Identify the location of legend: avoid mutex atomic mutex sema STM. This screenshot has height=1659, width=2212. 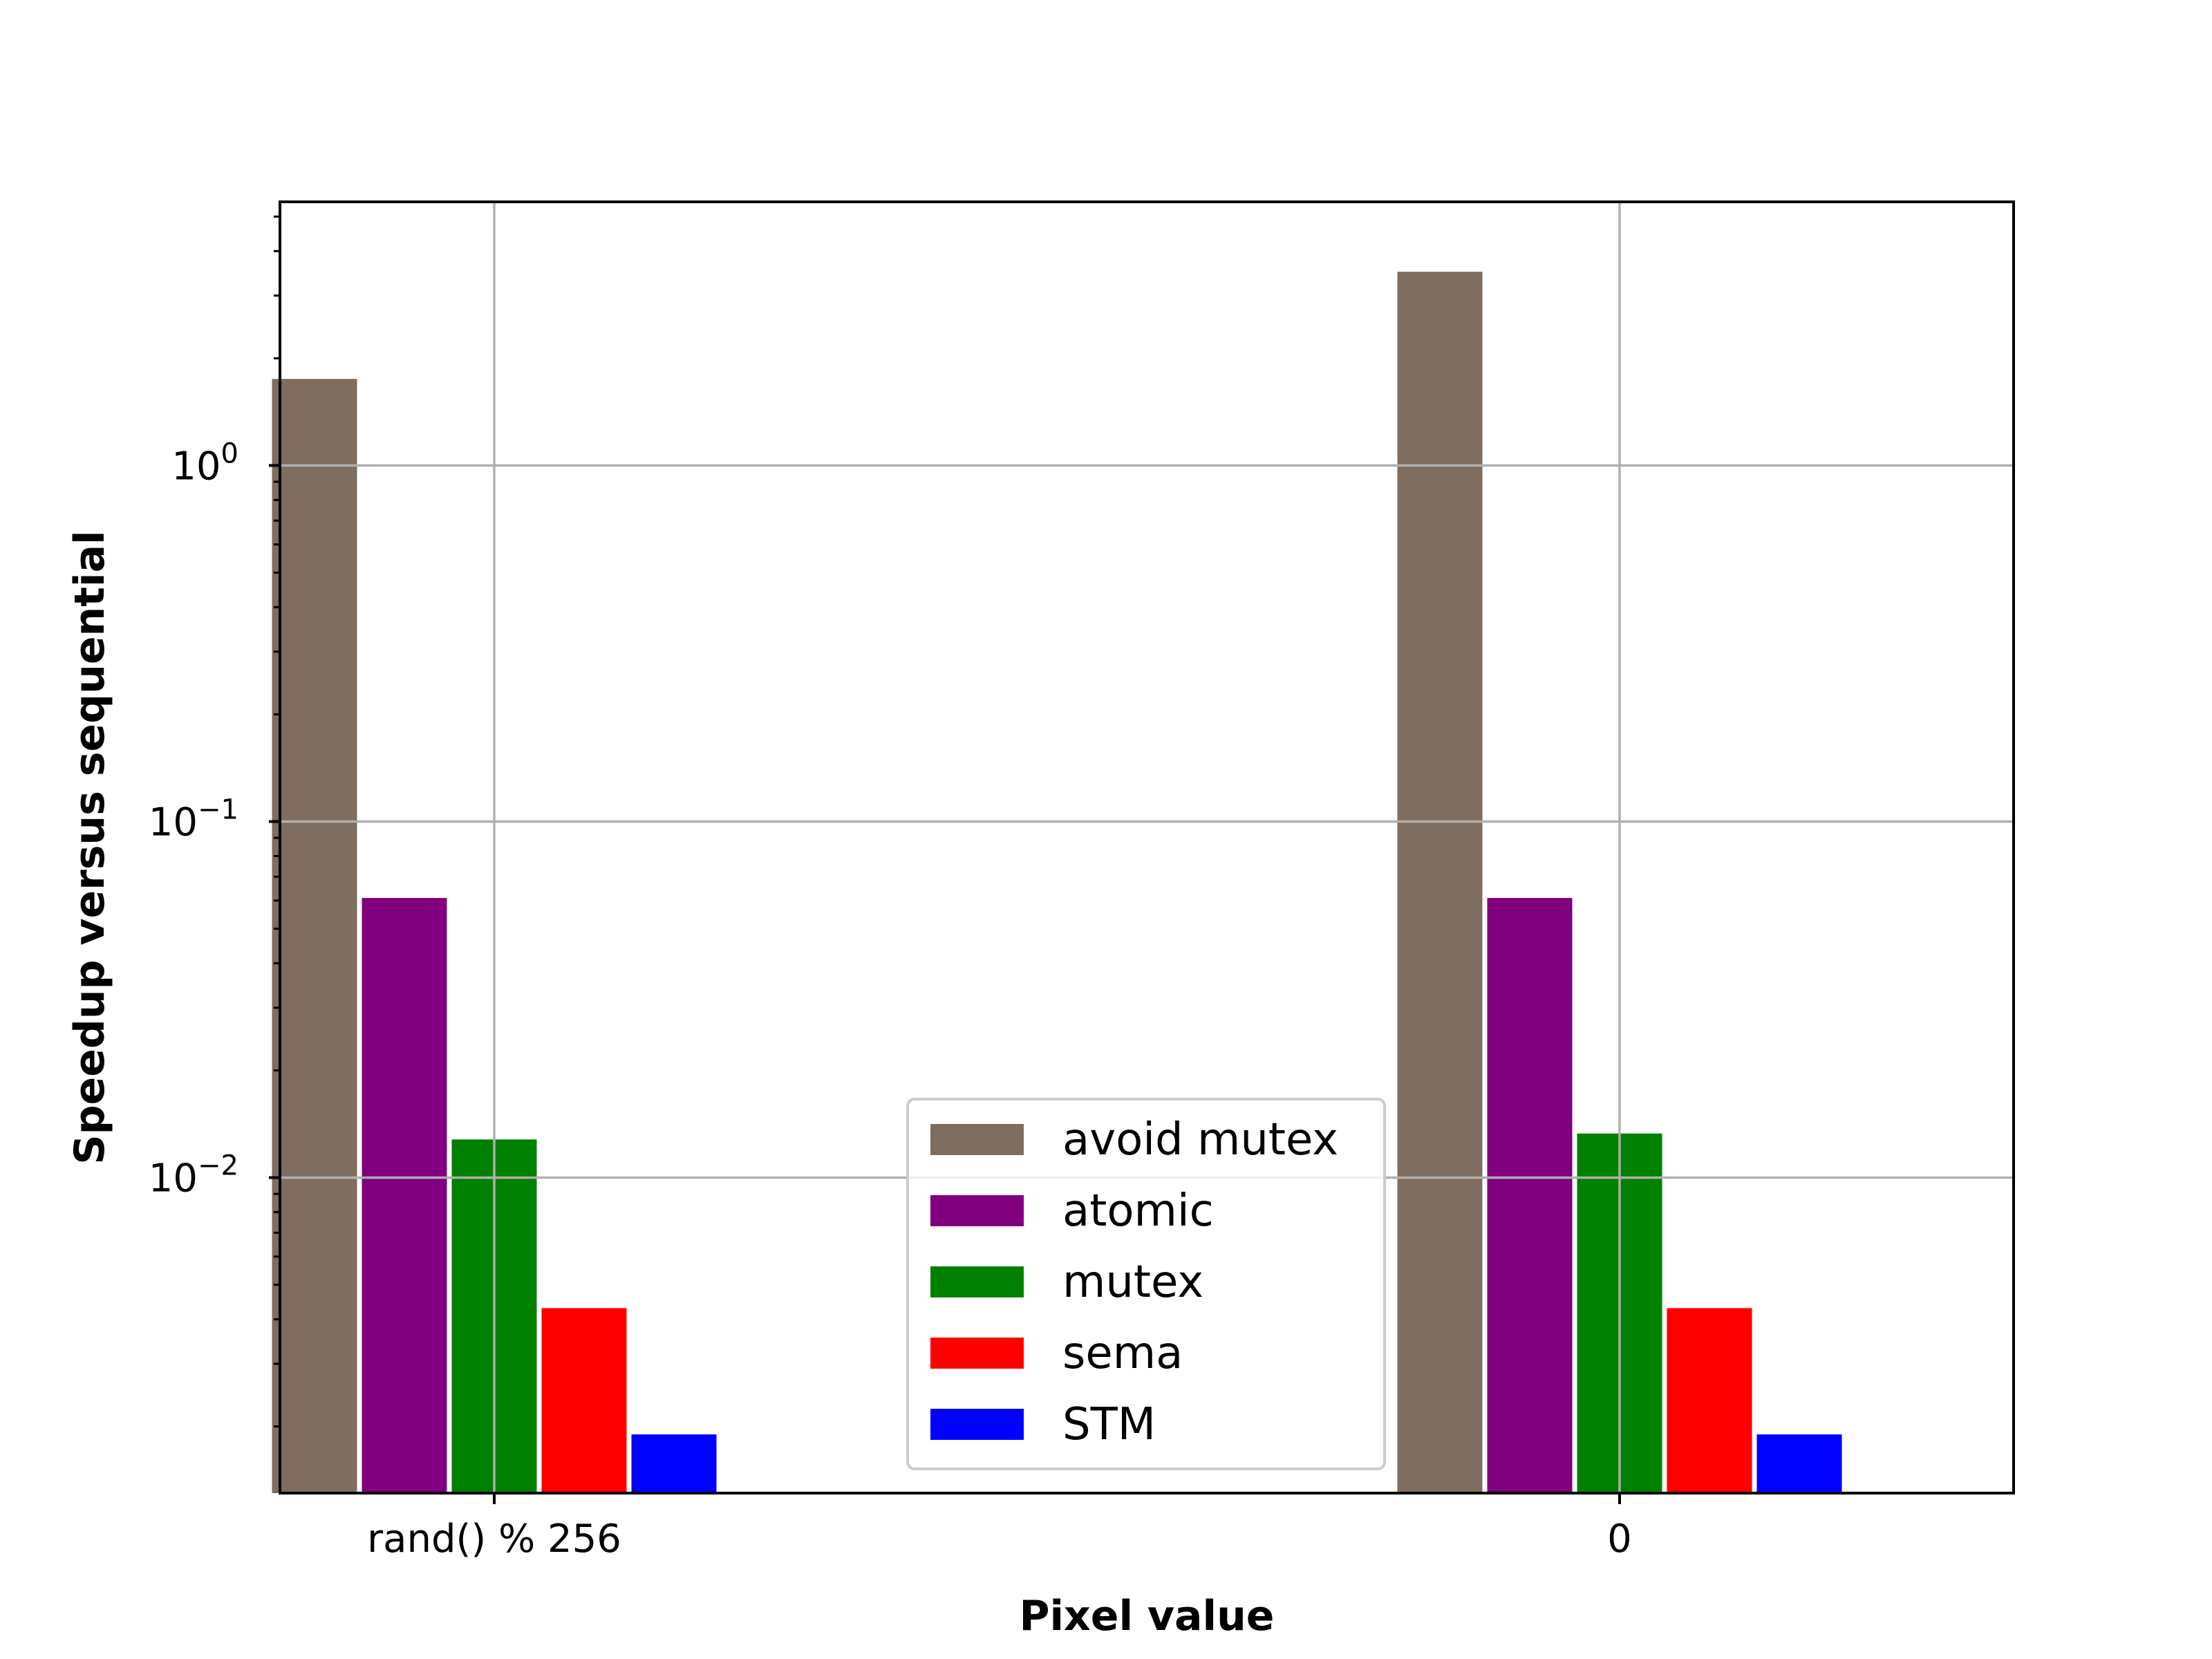
(1146, 1284).